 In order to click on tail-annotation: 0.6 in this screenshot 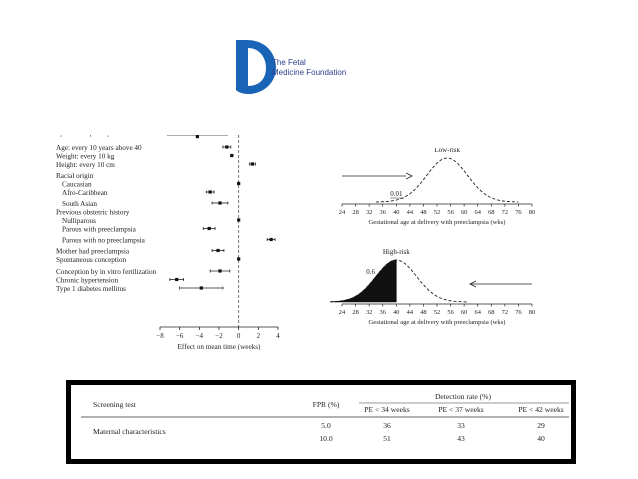, I will do `click(370, 272)`.